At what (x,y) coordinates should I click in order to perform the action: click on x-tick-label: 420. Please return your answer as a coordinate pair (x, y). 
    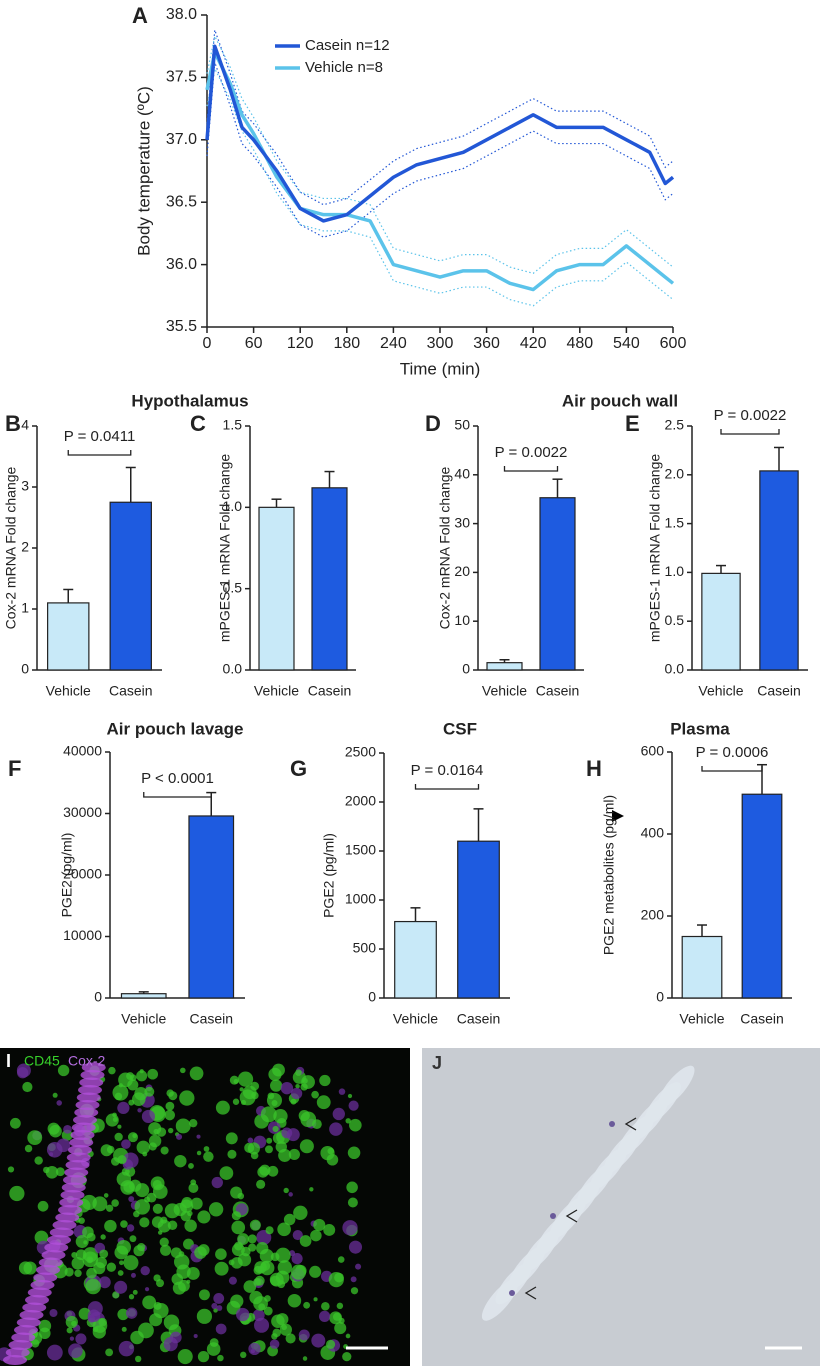
    Looking at the image, I should click on (533, 343).